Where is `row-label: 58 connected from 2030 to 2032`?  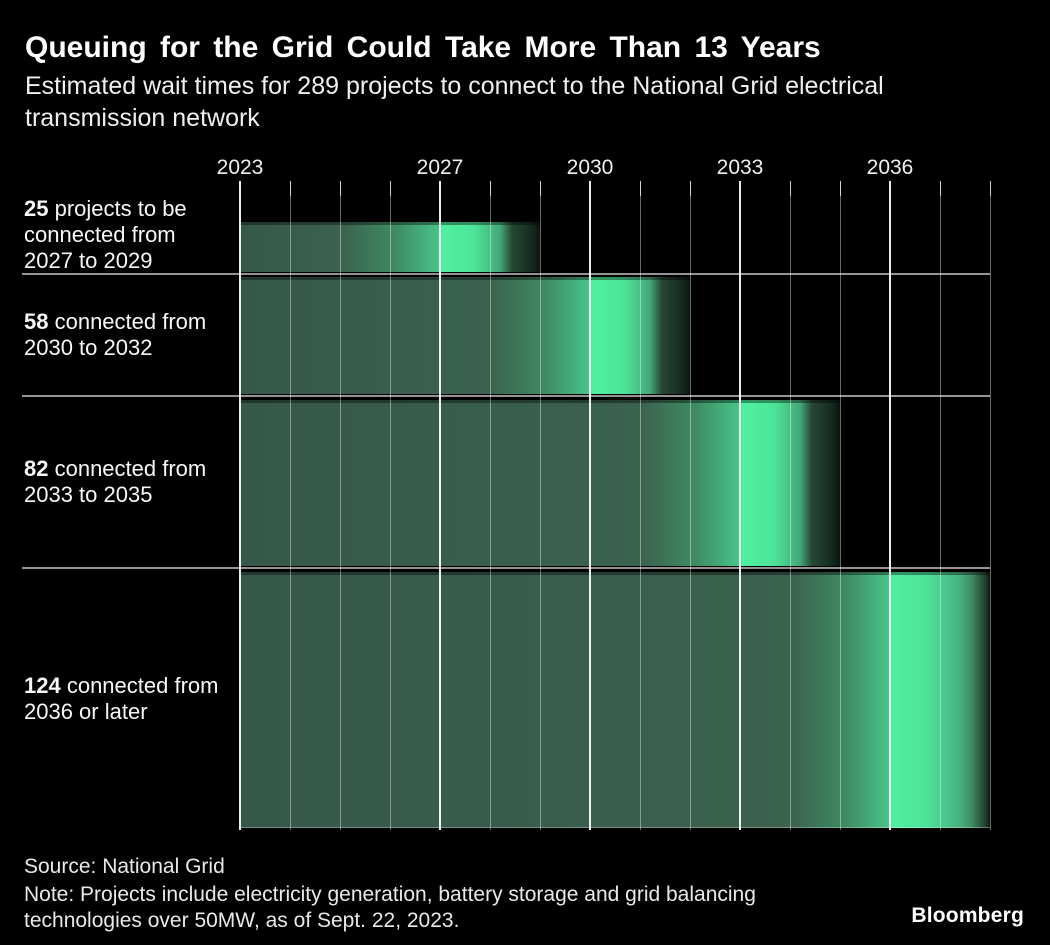
row-label: 58 connected from 2030 to 2032 is located at coordinates (115, 334).